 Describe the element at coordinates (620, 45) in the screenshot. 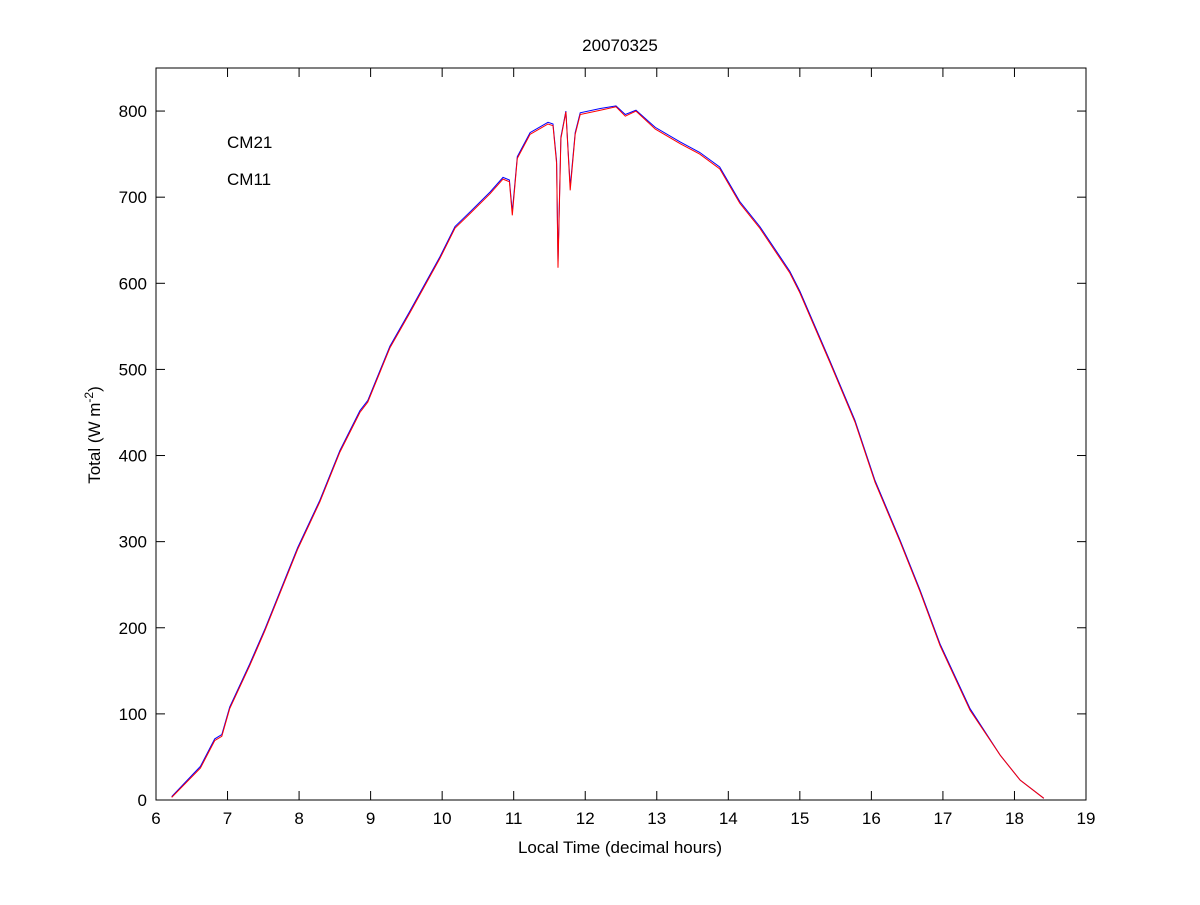

I see `chart-title: 20070325` at that location.